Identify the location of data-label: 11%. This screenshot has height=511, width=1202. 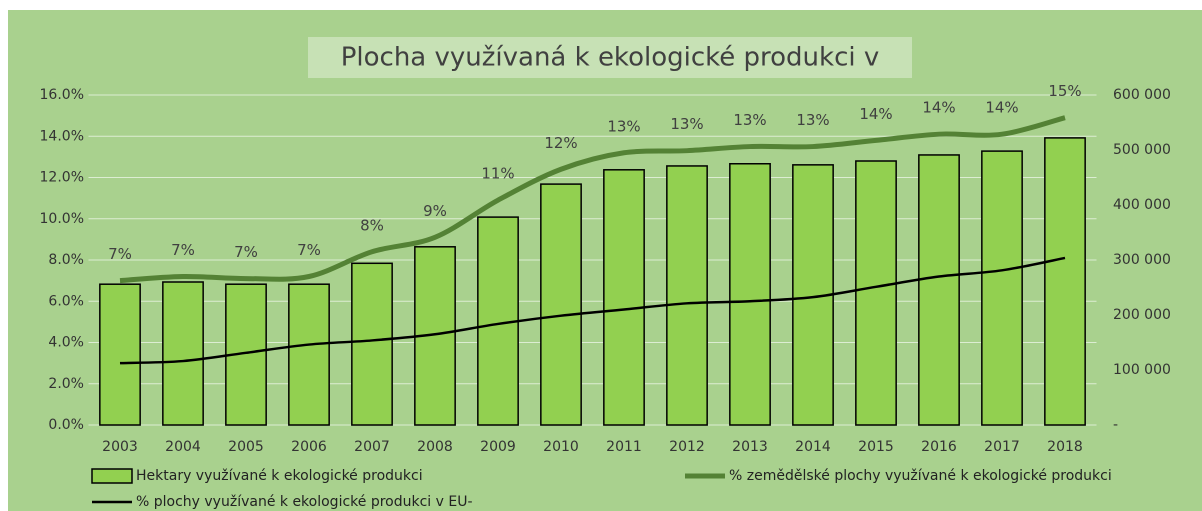
(497, 174).